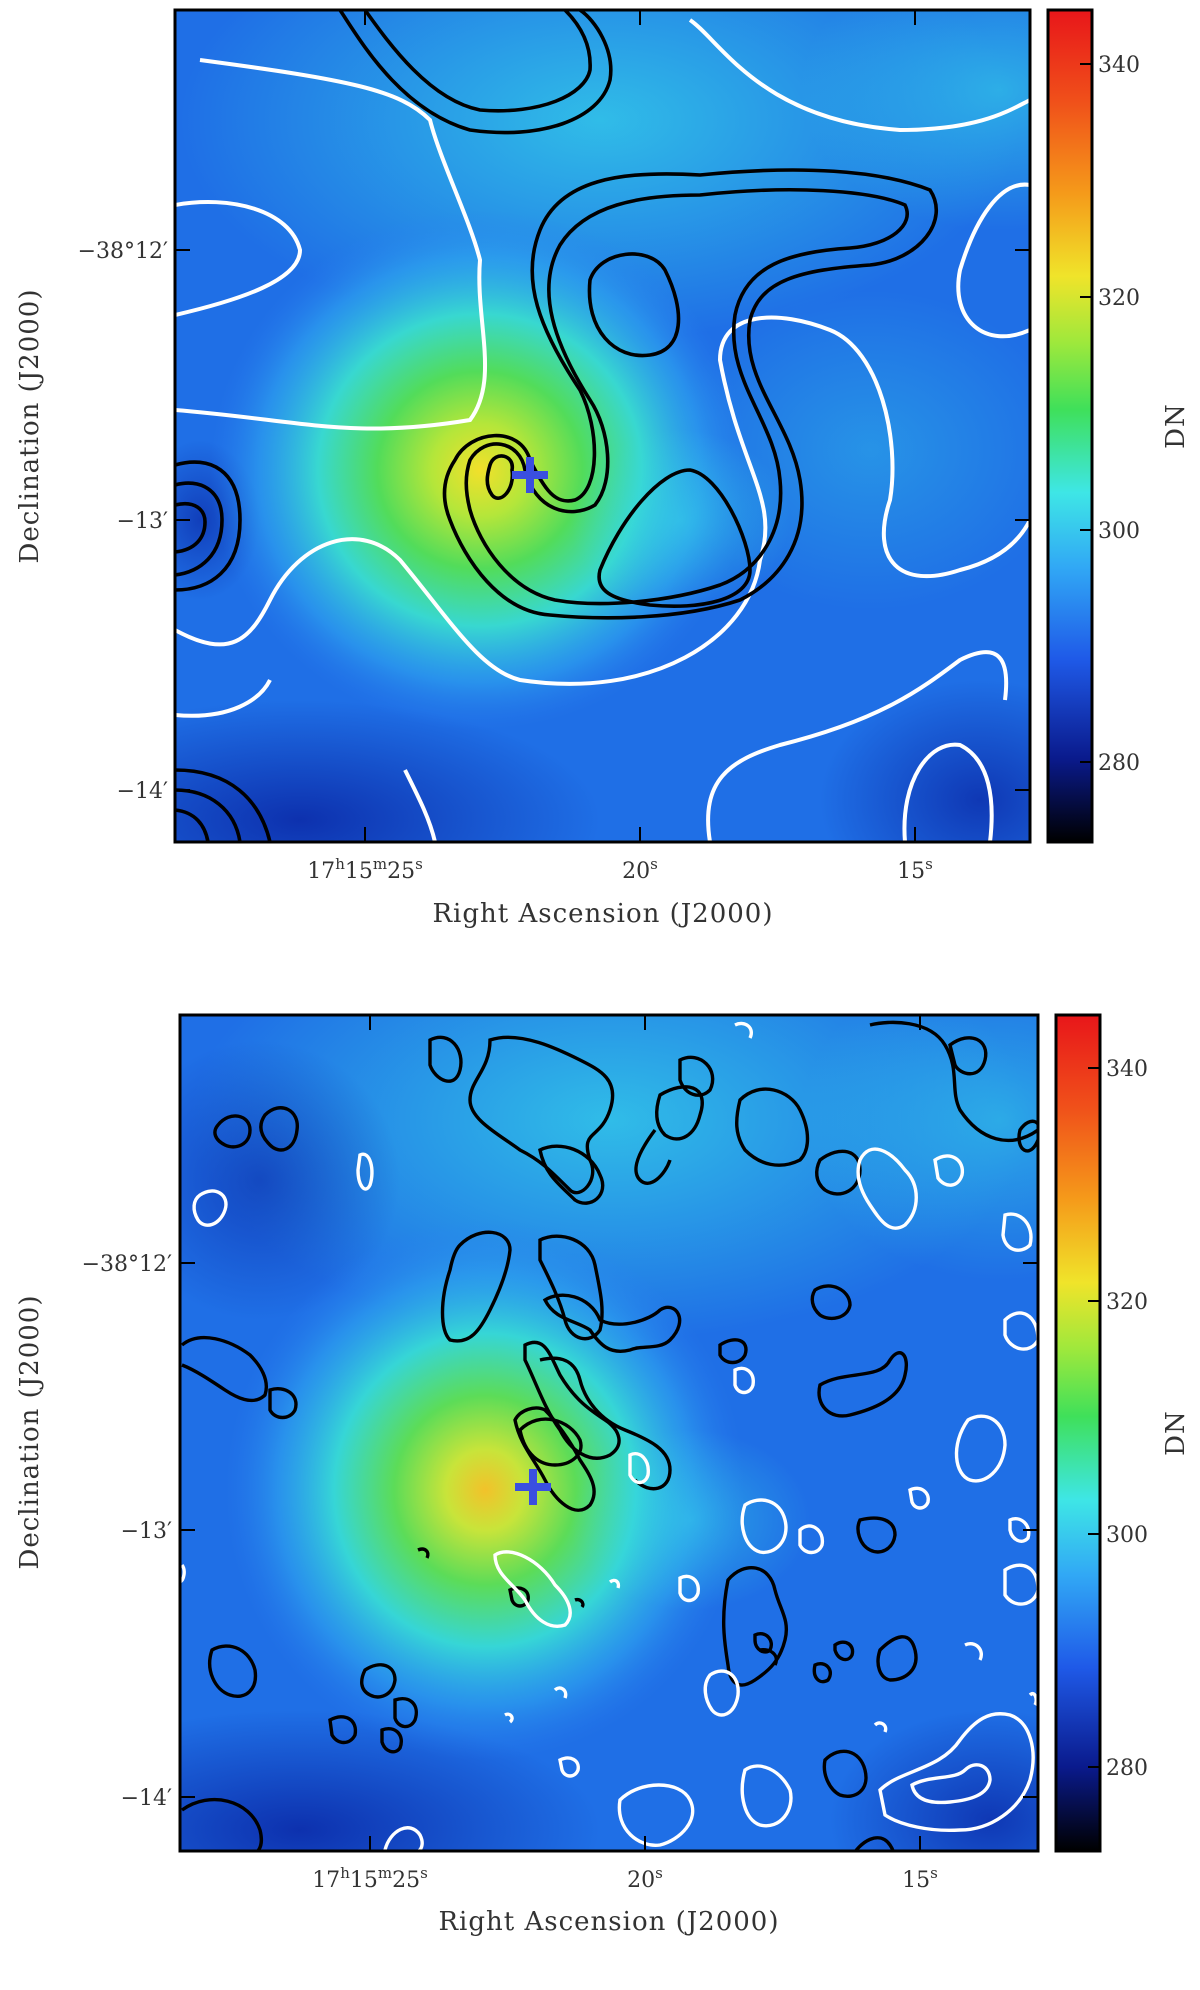 The height and width of the screenshot is (1990, 1200). I want to click on top-xtick-2: 20s, so click(640, 869).